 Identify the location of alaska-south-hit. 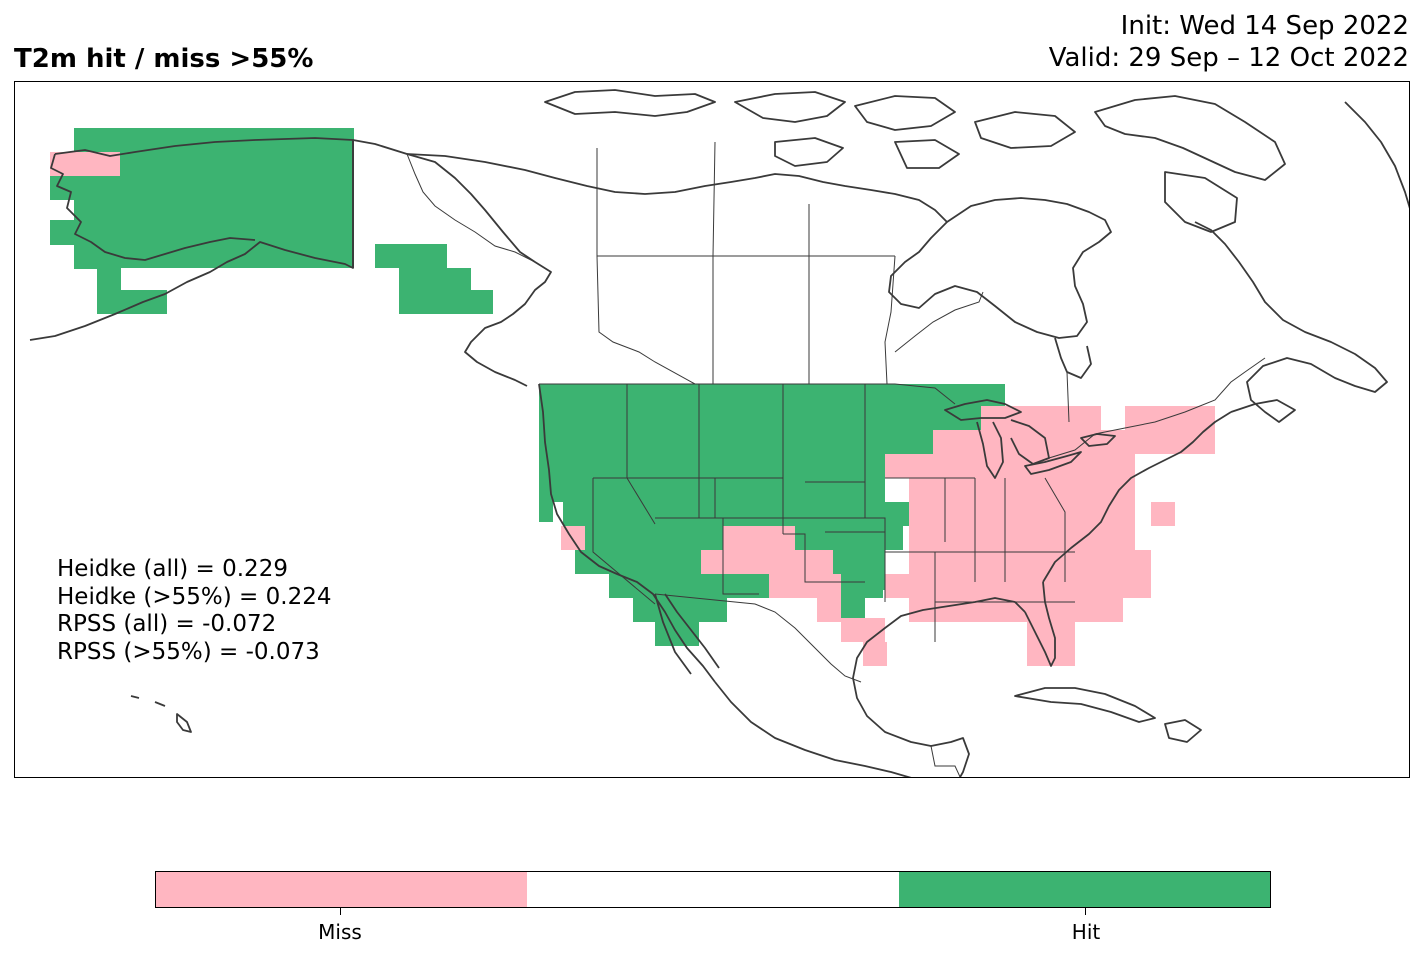
(86, 257).